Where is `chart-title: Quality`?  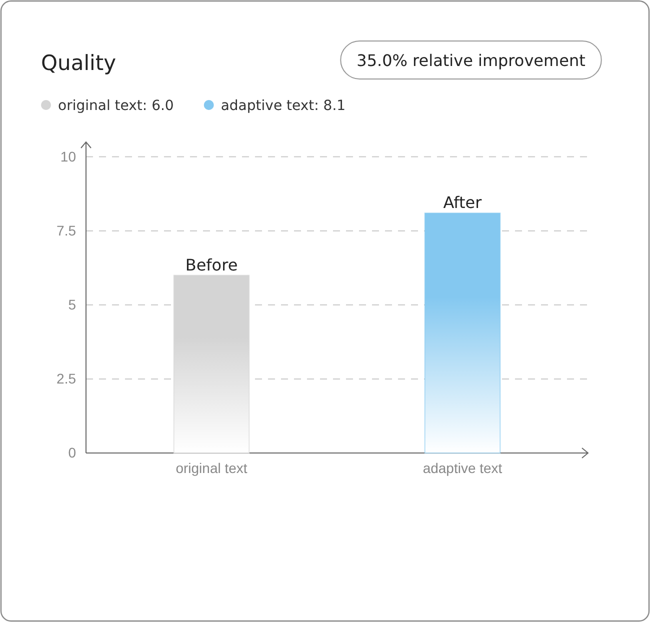
chart-title: Quality is located at coordinates (78, 63).